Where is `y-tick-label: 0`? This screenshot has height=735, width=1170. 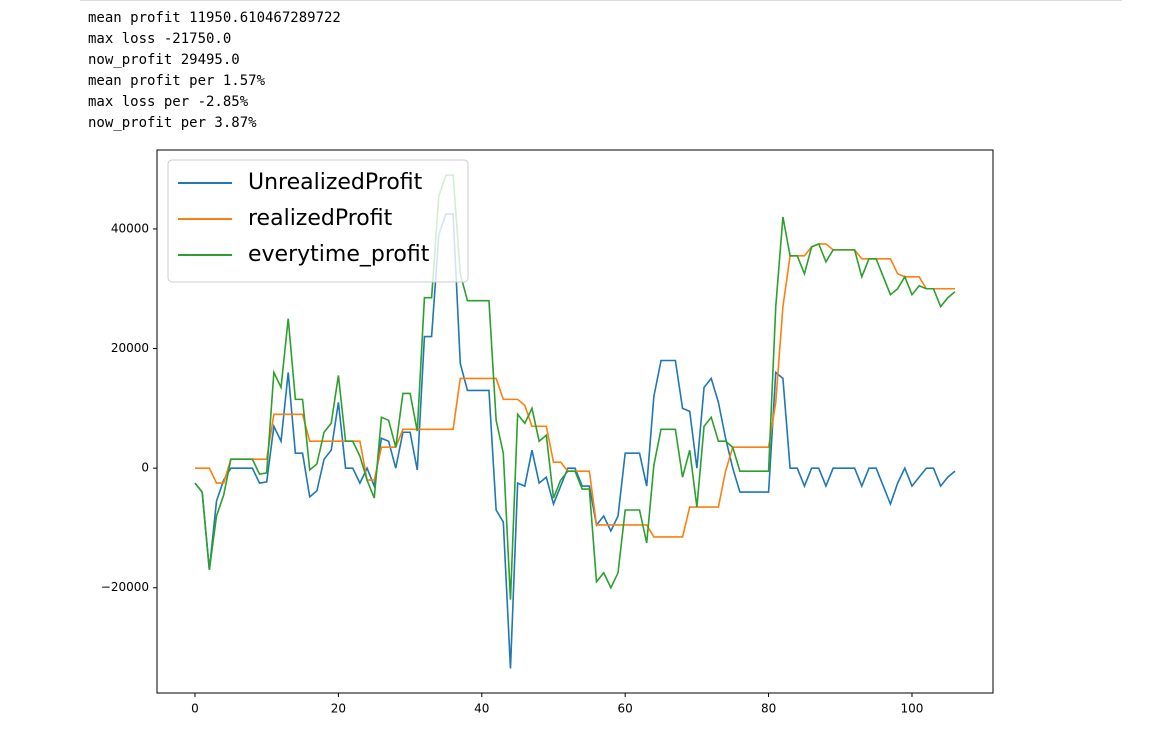 y-tick-label: 0 is located at coordinates (145, 468).